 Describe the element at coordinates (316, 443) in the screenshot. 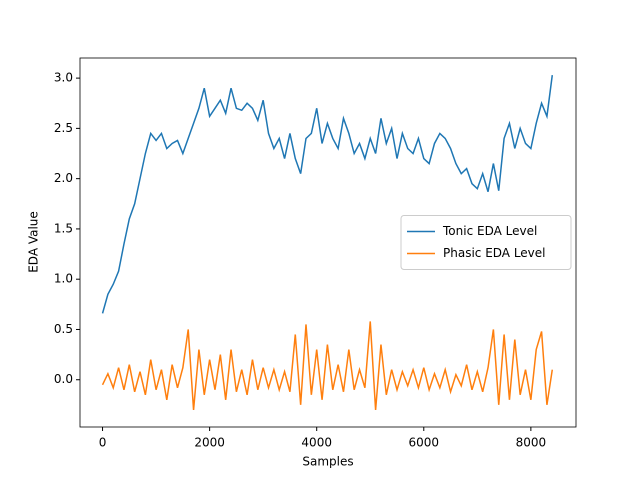

I see `x-tick-label: 4000` at that location.